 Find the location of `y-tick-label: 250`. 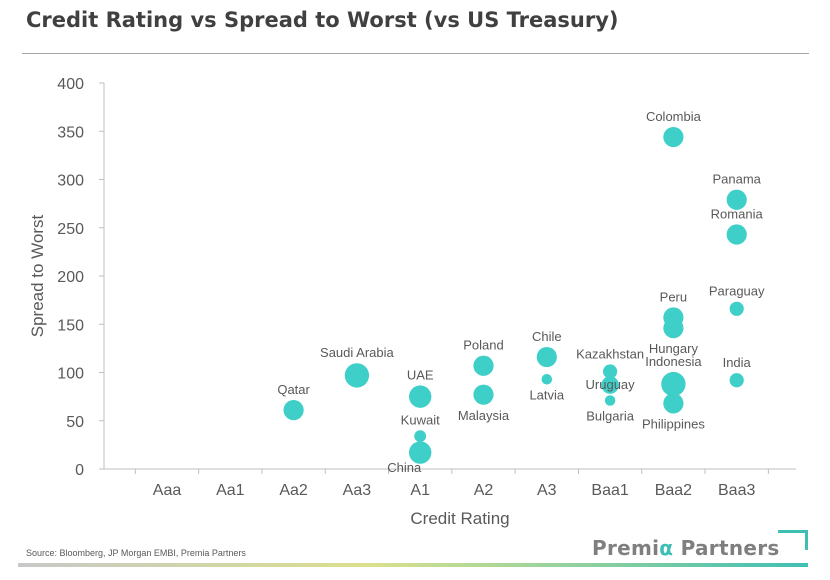

y-tick-label: 250 is located at coordinates (70, 229).